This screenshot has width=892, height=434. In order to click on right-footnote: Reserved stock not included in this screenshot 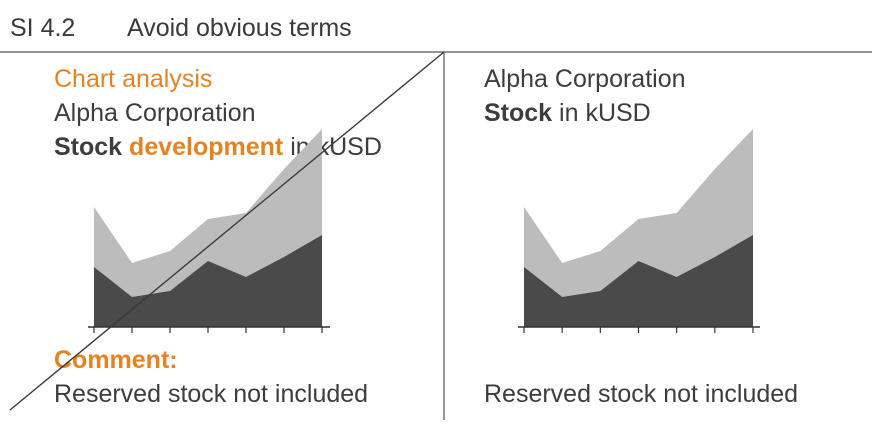, I will do `click(641, 394)`.